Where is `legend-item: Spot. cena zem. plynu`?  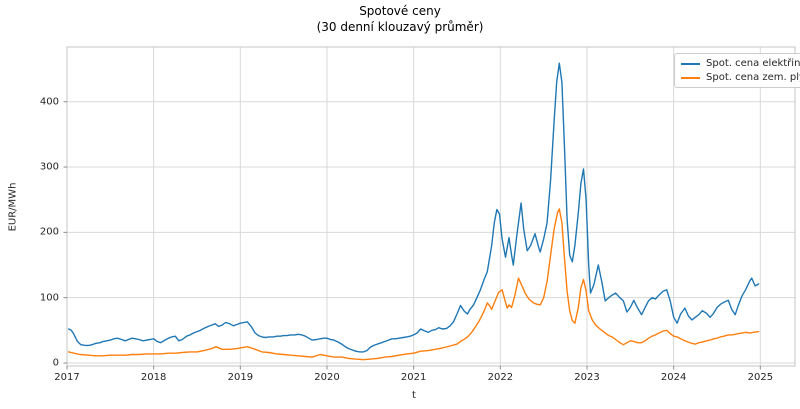 legend-item: Spot. cena zem. plynu is located at coordinates (740, 77).